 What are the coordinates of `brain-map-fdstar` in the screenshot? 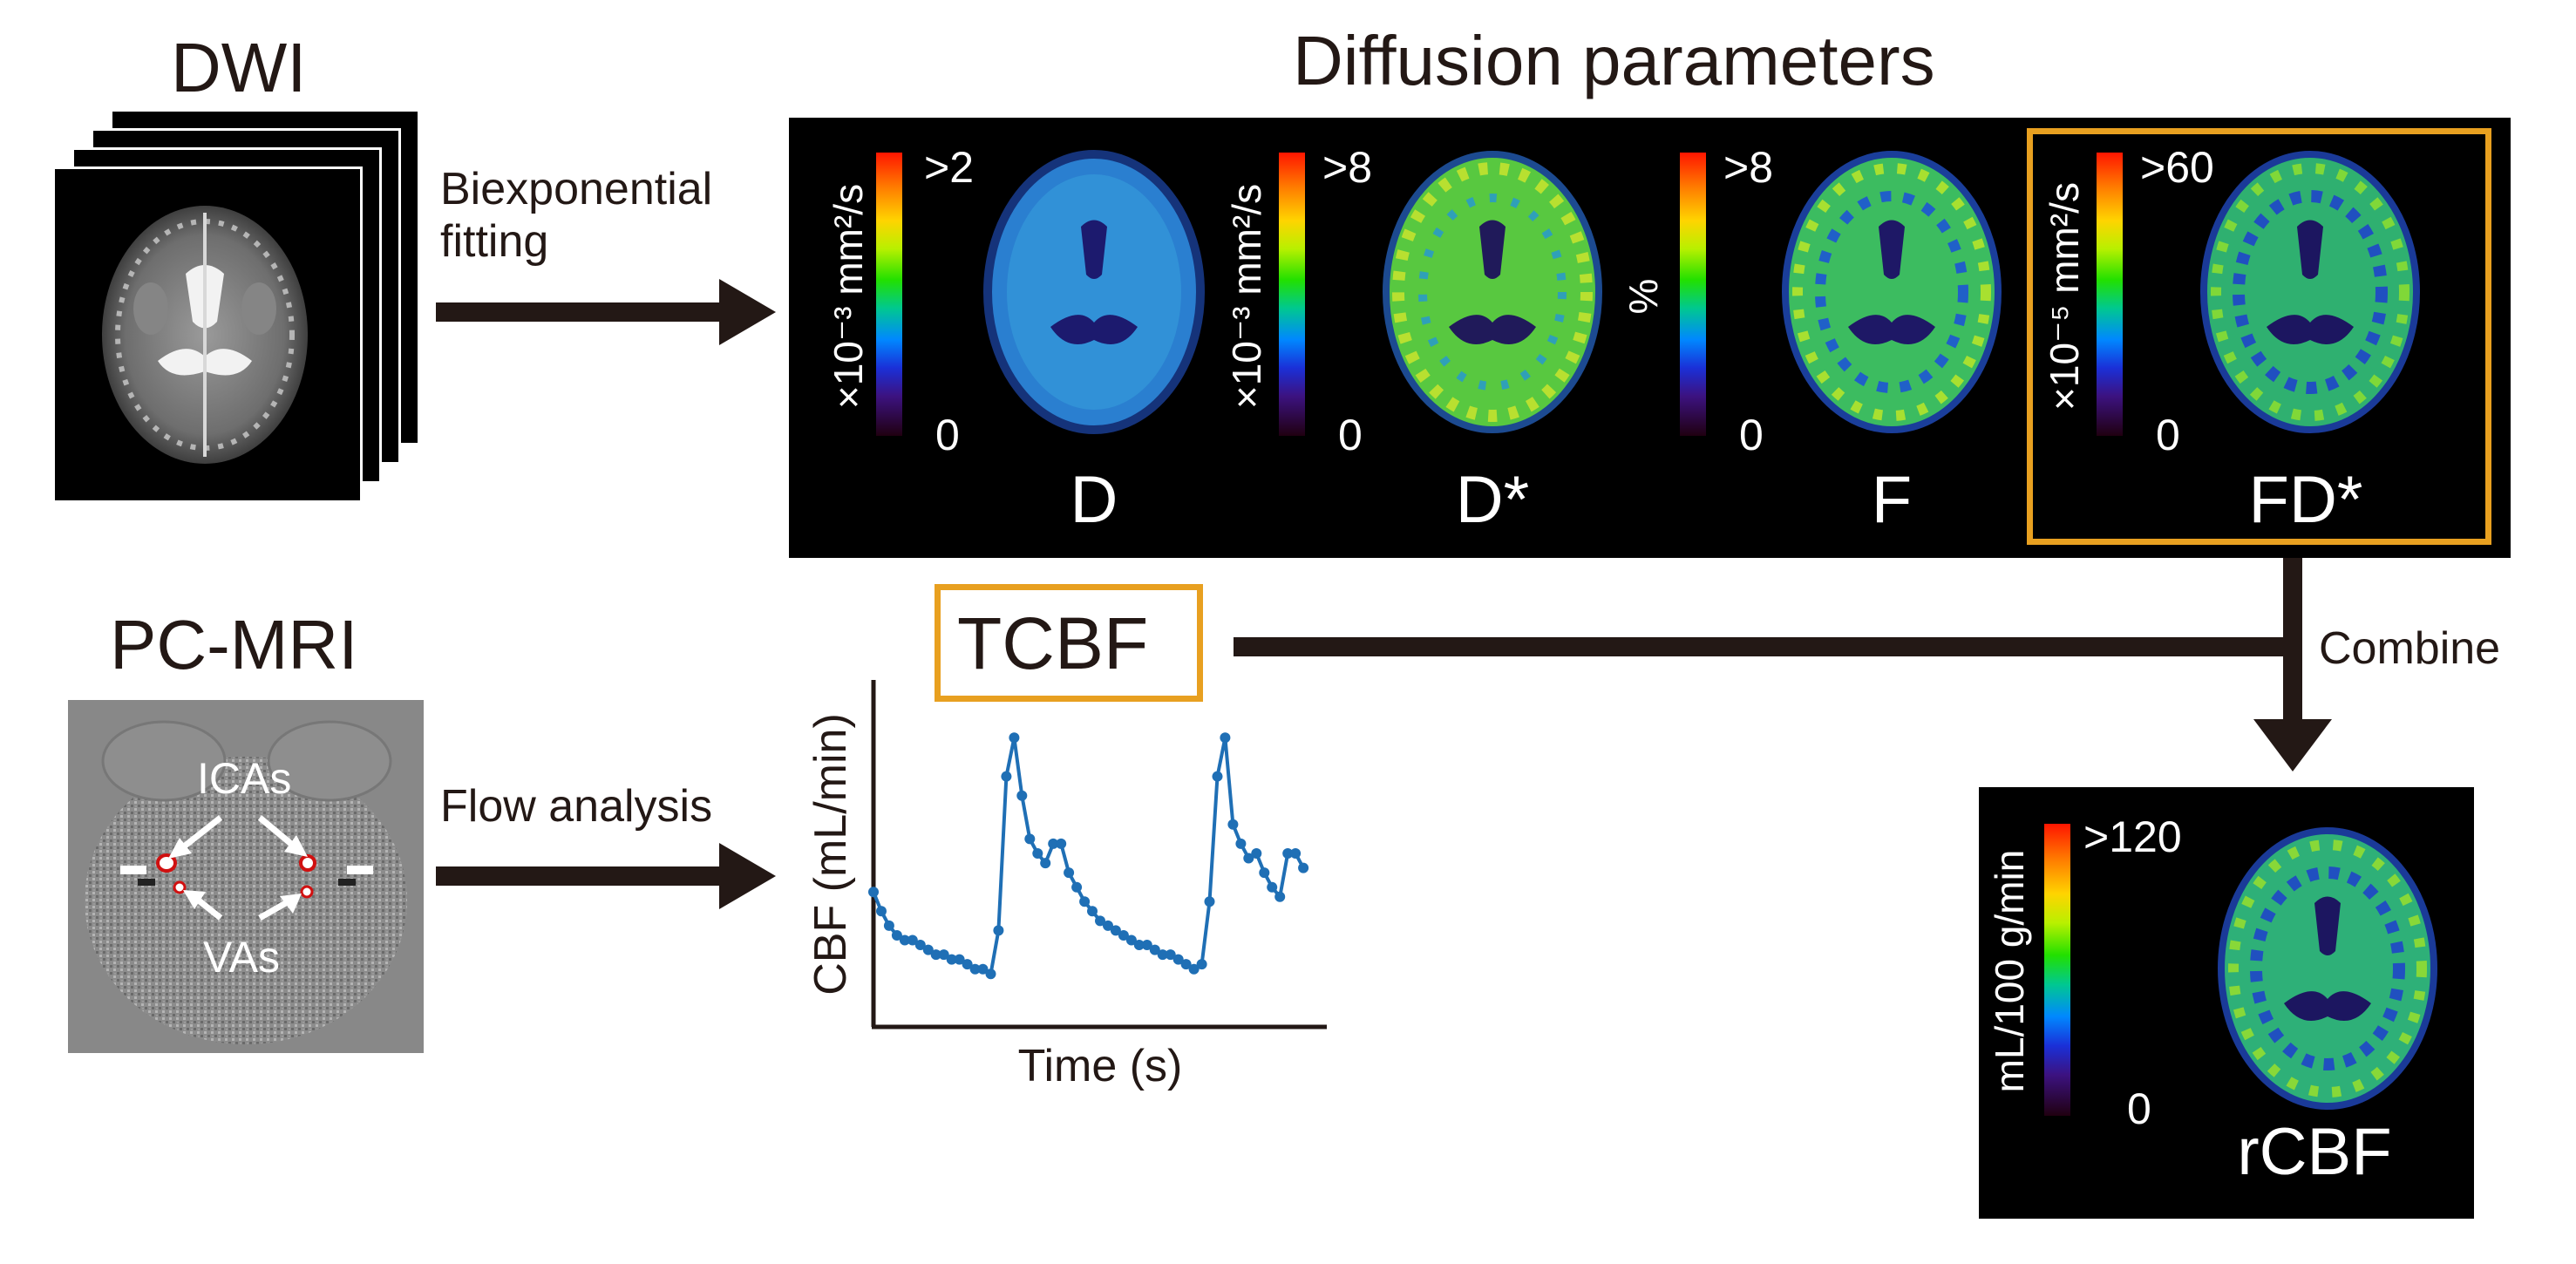 It's located at (2310, 292).